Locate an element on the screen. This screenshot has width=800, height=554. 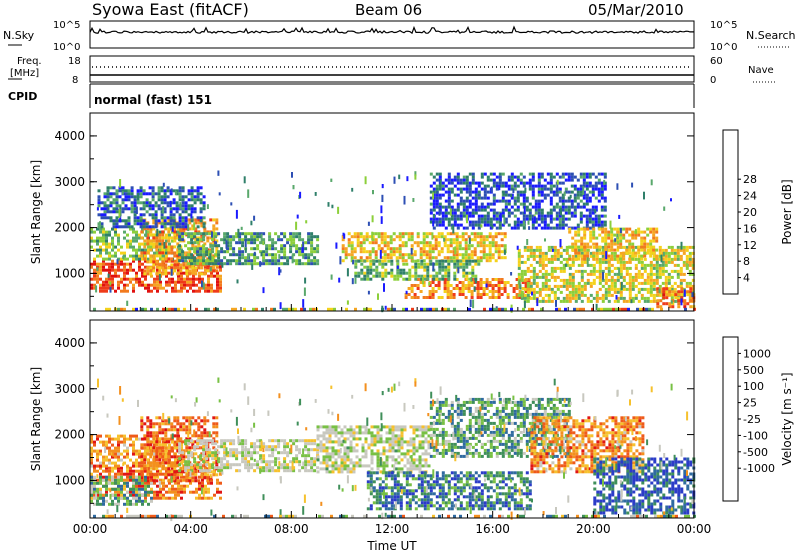
nsky-tick-low: 10^0 is located at coordinates (66, 47).